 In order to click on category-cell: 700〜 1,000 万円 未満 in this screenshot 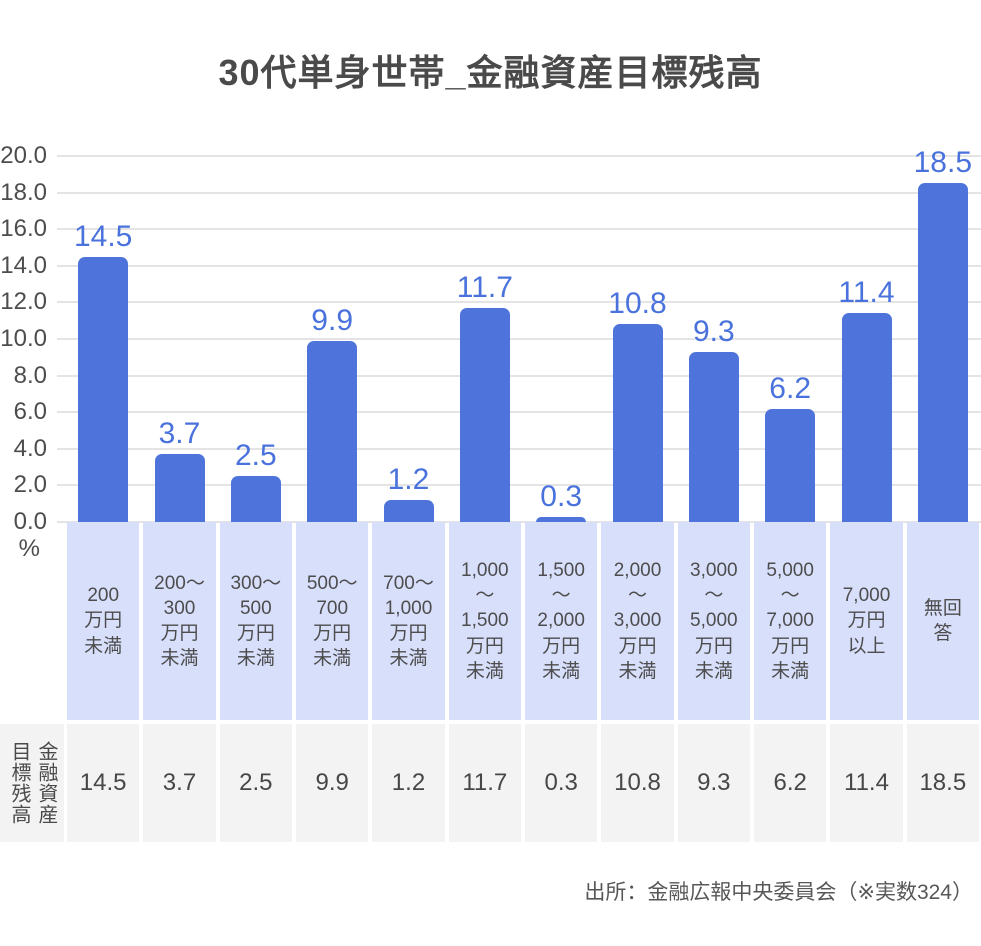, I will do `click(408, 621)`.